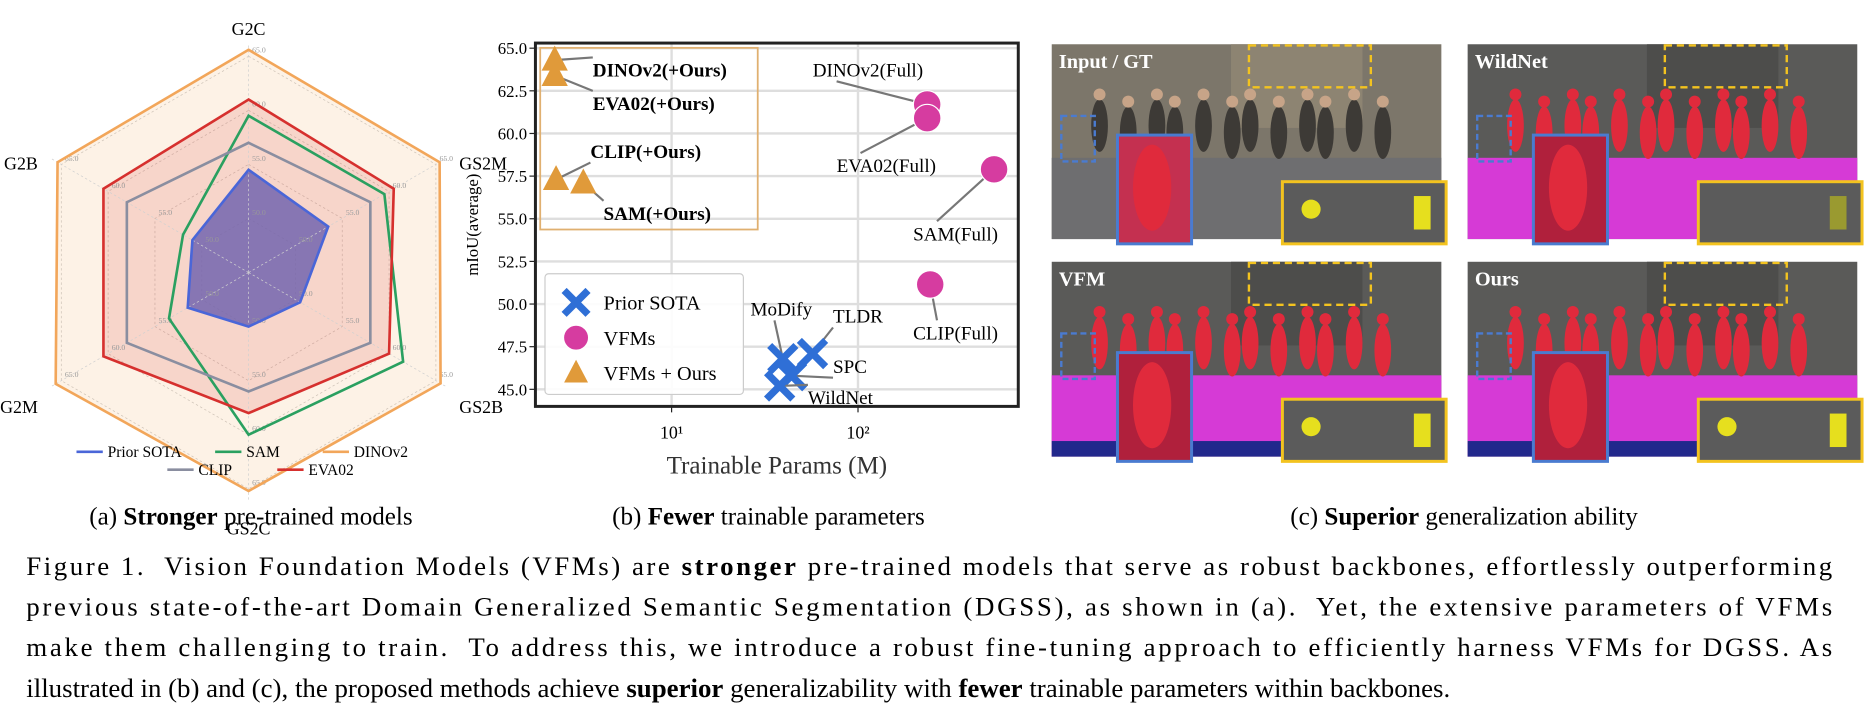 This screenshot has height=710, width=1874. I want to click on grid-ring, so click(248, 272).